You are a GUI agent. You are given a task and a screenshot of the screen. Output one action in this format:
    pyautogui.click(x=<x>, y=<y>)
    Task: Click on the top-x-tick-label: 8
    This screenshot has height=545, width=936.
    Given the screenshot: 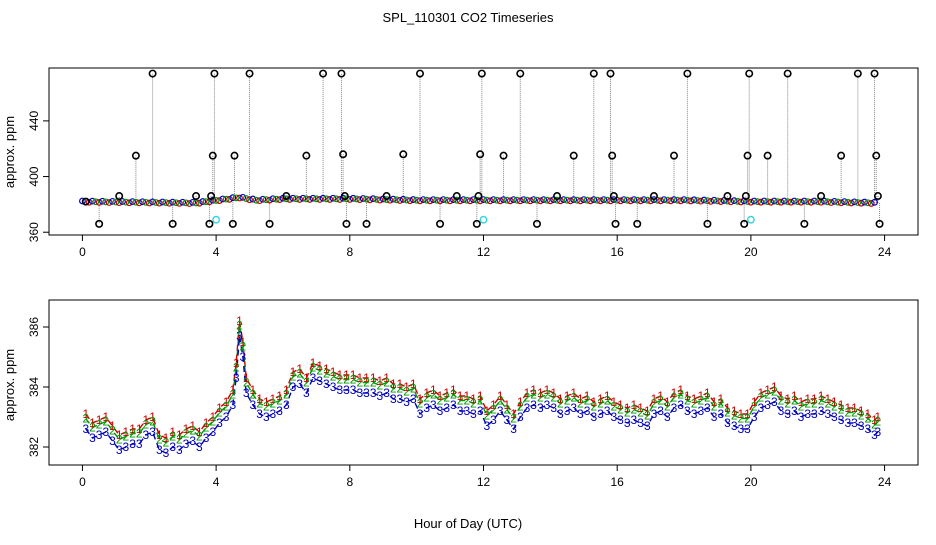 What is the action you would take?
    pyautogui.click(x=349, y=252)
    